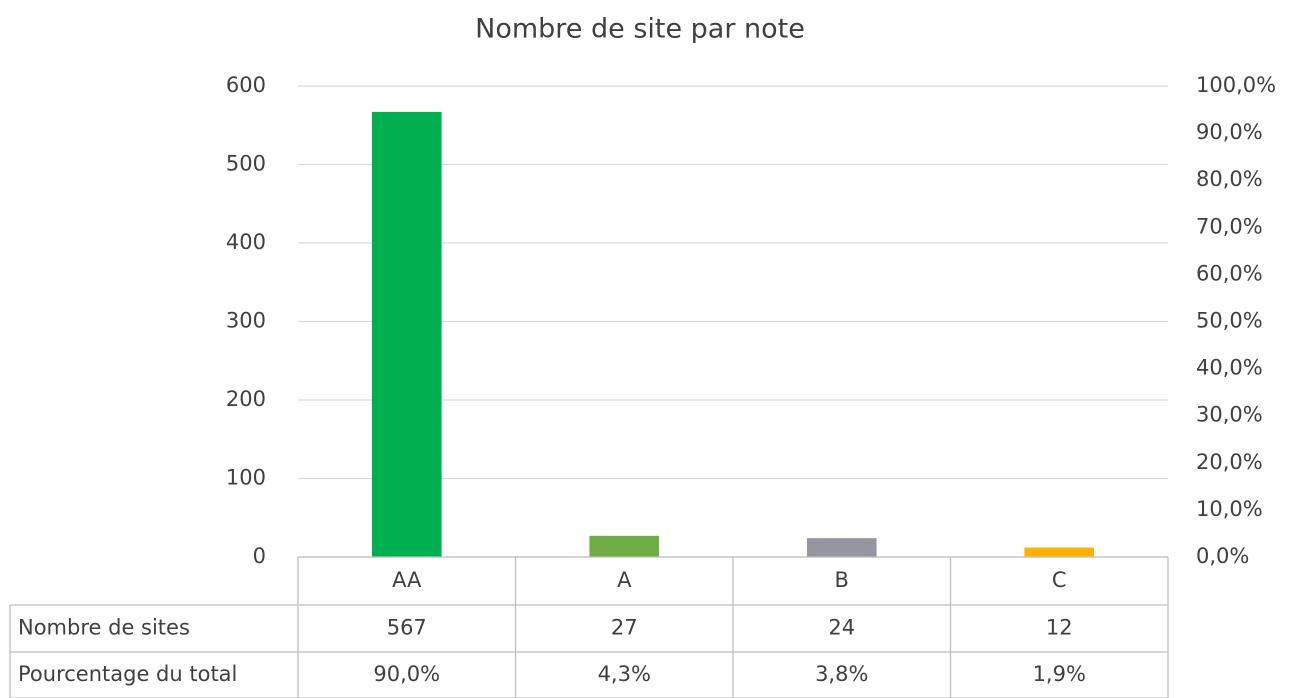 The width and height of the screenshot is (1295, 698). I want to click on y2-tick-label: 60,0%, so click(1229, 273).